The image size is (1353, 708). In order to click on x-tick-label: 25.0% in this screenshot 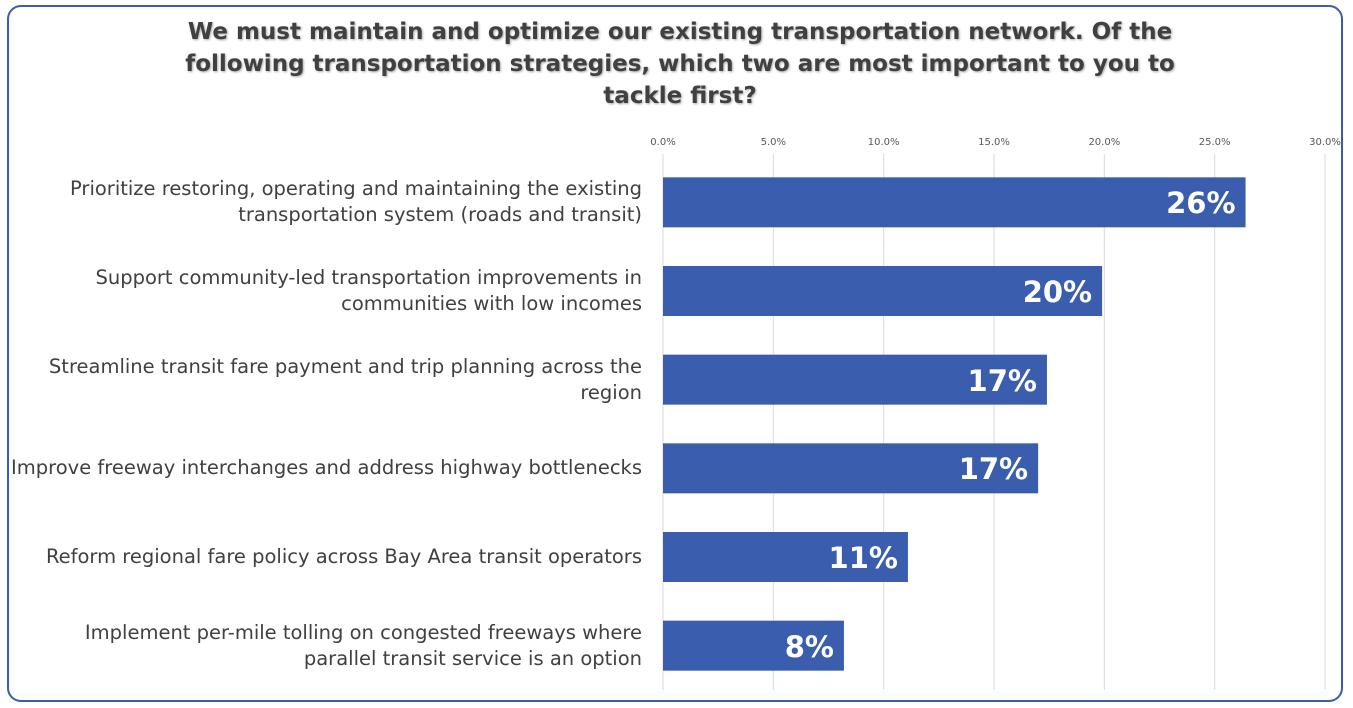, I will do `click(1214, 142)`.